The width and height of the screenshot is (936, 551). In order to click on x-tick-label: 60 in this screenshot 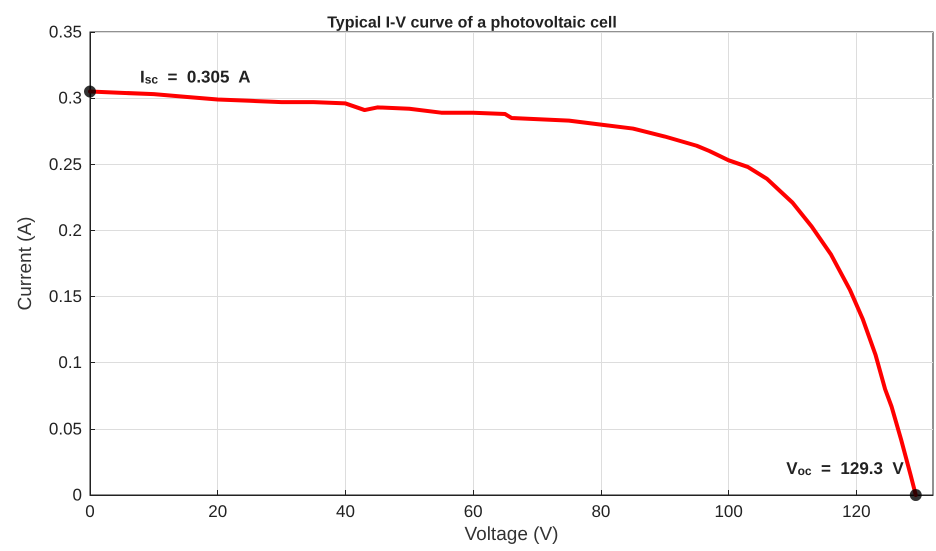, I will do `click(473, 511)`.